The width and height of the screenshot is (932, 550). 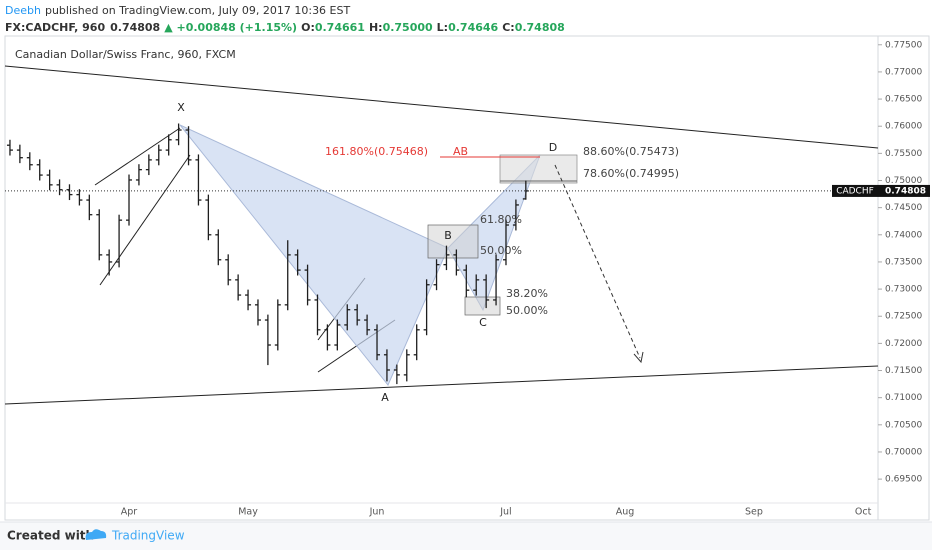 I want to click on arrow-head, so click(x=638, y=357).